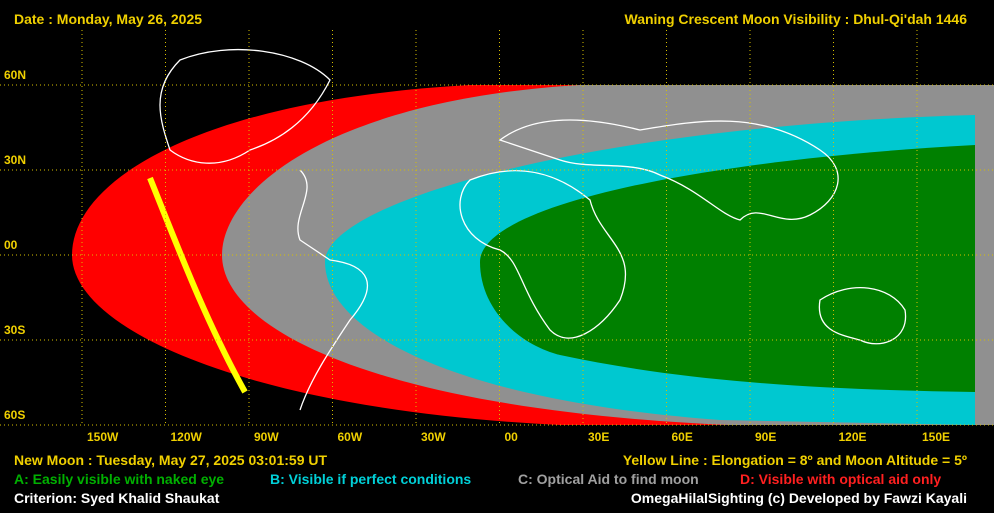  I want to click on lat-label: 30N, so click(15, 160).